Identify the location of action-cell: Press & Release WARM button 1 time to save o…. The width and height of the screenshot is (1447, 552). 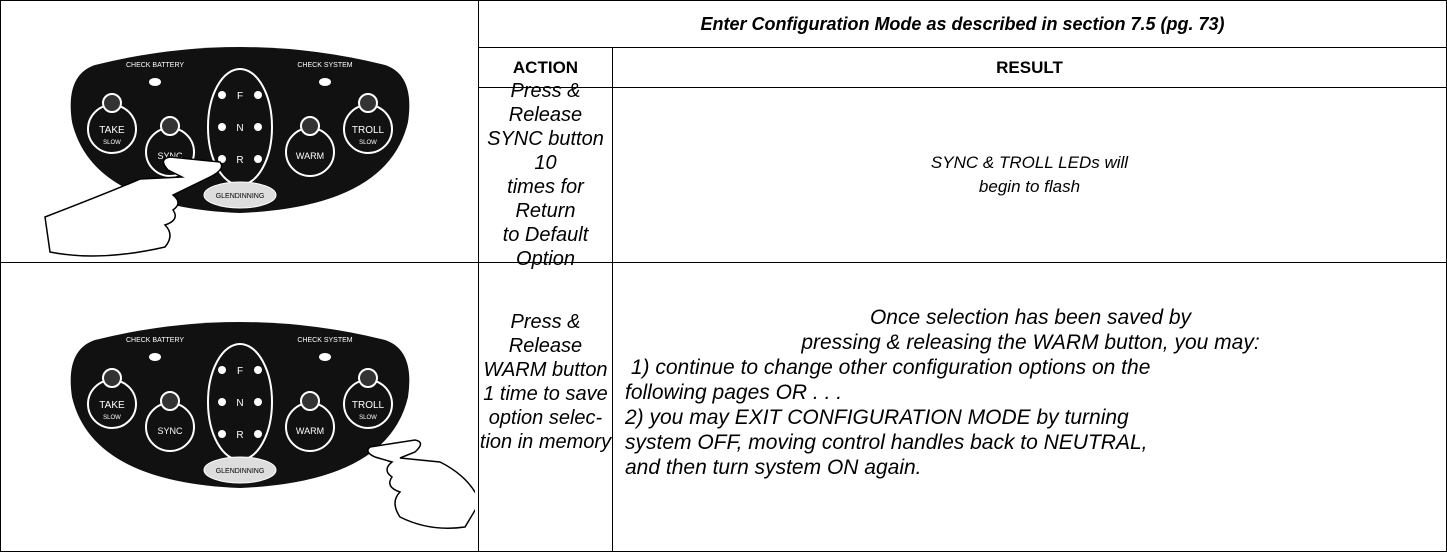
(545, 407).